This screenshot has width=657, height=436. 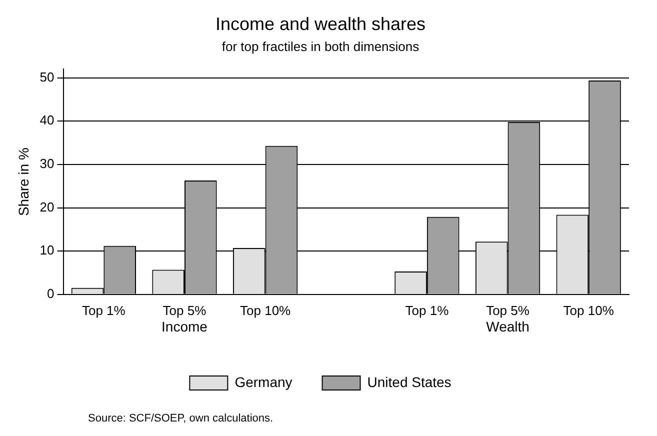 What do you see at coordinates (320, 24) in the screenshot?
I see `chart-title: Income and wealth shares` at bounding box center [320, 24].